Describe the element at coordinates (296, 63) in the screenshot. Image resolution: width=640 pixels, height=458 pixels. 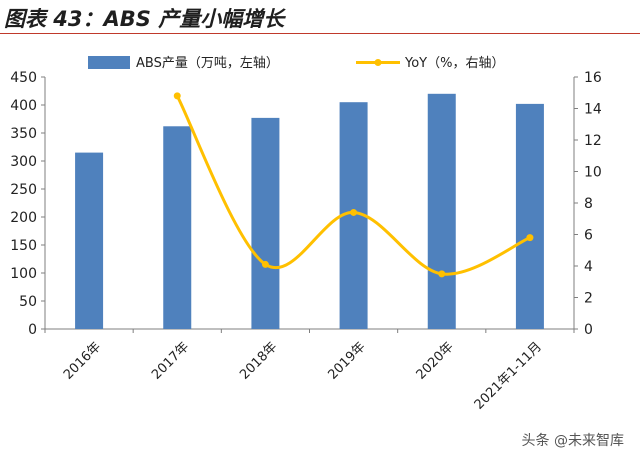
I see `legend: ABS产量（万吨，左轴） YoY（%，右轴）` at that location.